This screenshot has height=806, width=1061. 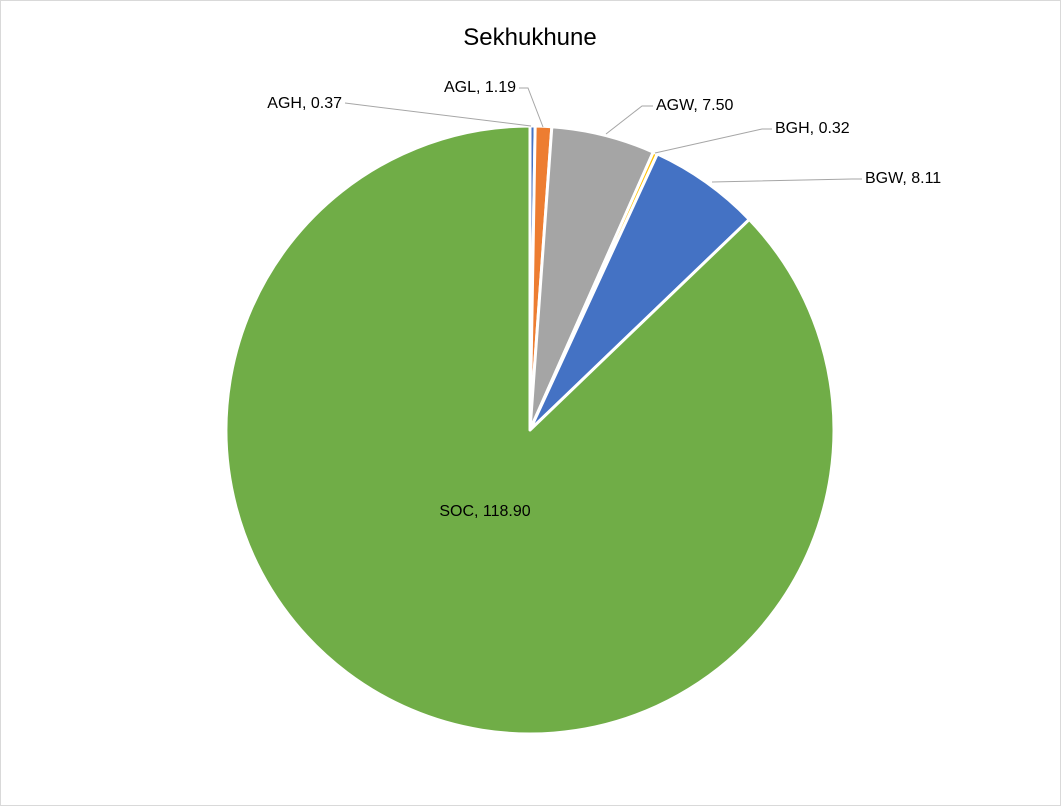 What do you see at coordinates (903, 178) in the screenshot?
I see `data-label-bgw: BGW, 8.11` at bounding box center [903, 178].